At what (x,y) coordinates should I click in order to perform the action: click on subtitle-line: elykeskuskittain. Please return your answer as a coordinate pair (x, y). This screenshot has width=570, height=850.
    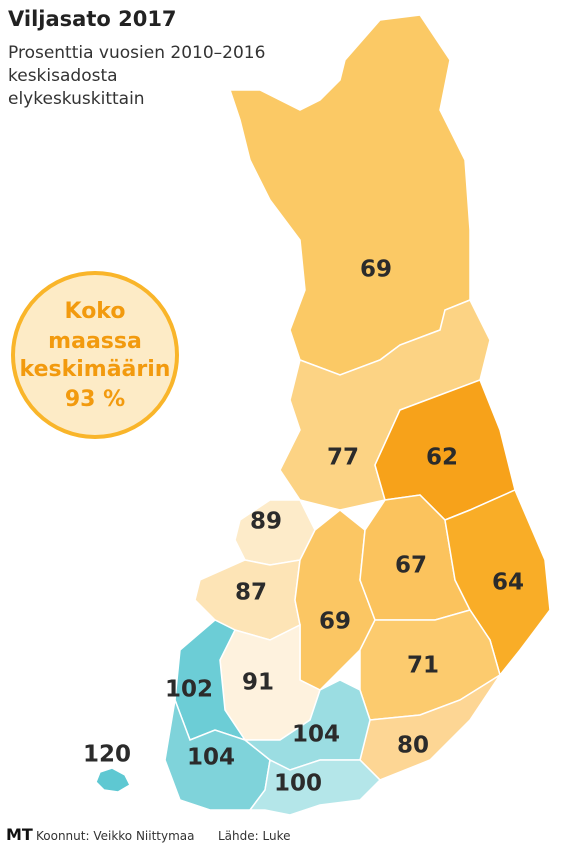
    Looking at the image, I should click on (76, 99).